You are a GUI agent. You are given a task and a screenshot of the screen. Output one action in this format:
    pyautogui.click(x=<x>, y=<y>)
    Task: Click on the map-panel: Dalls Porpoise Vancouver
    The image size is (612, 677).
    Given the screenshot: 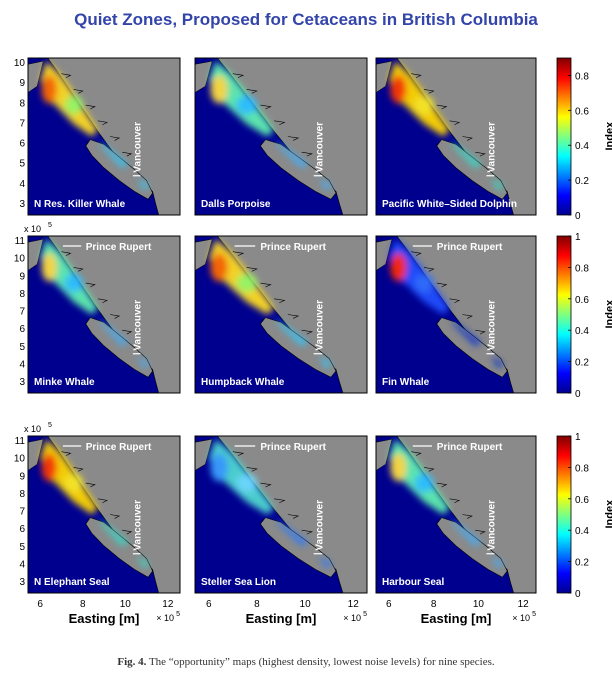 What is the action you would take?
    pyautogui.click(x=281, y=136)
    